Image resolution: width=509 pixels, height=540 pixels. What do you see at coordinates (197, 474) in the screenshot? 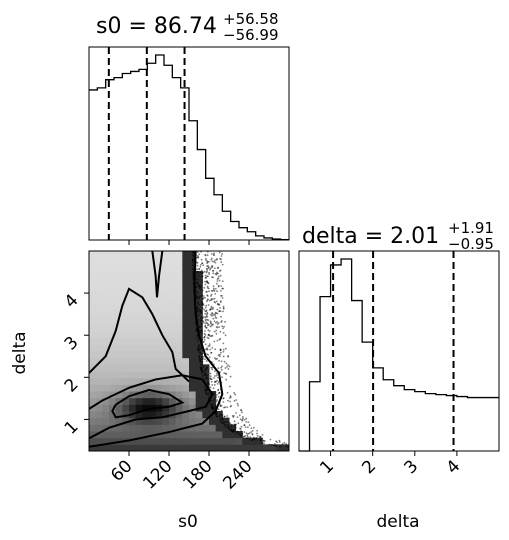
I see `joint-xtick-label-2: 180` at bounding box center [197, 474].